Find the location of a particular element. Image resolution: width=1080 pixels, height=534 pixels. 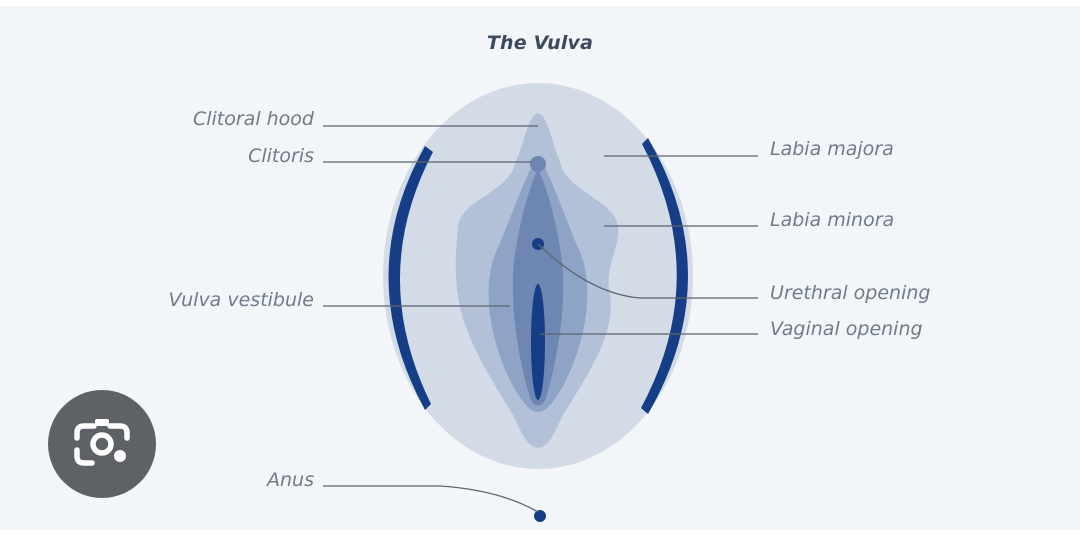

left-outline-arc is located at coordinates (410, 278).